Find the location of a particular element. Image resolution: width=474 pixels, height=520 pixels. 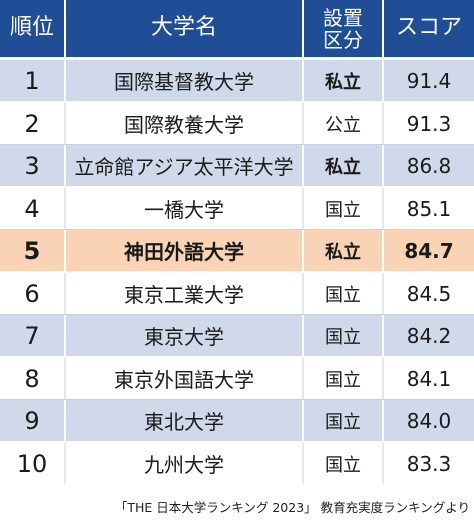

rank-cell: 4 is located at coordinates (33, 208).